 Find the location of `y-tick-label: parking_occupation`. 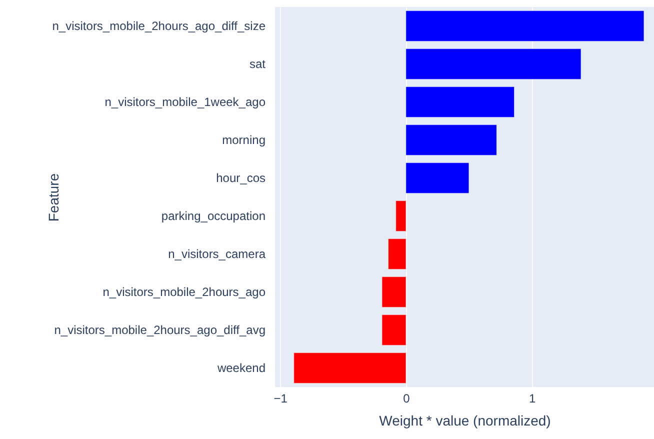

y-tick-label: parking_occupation is located at coordinates (213, 216).